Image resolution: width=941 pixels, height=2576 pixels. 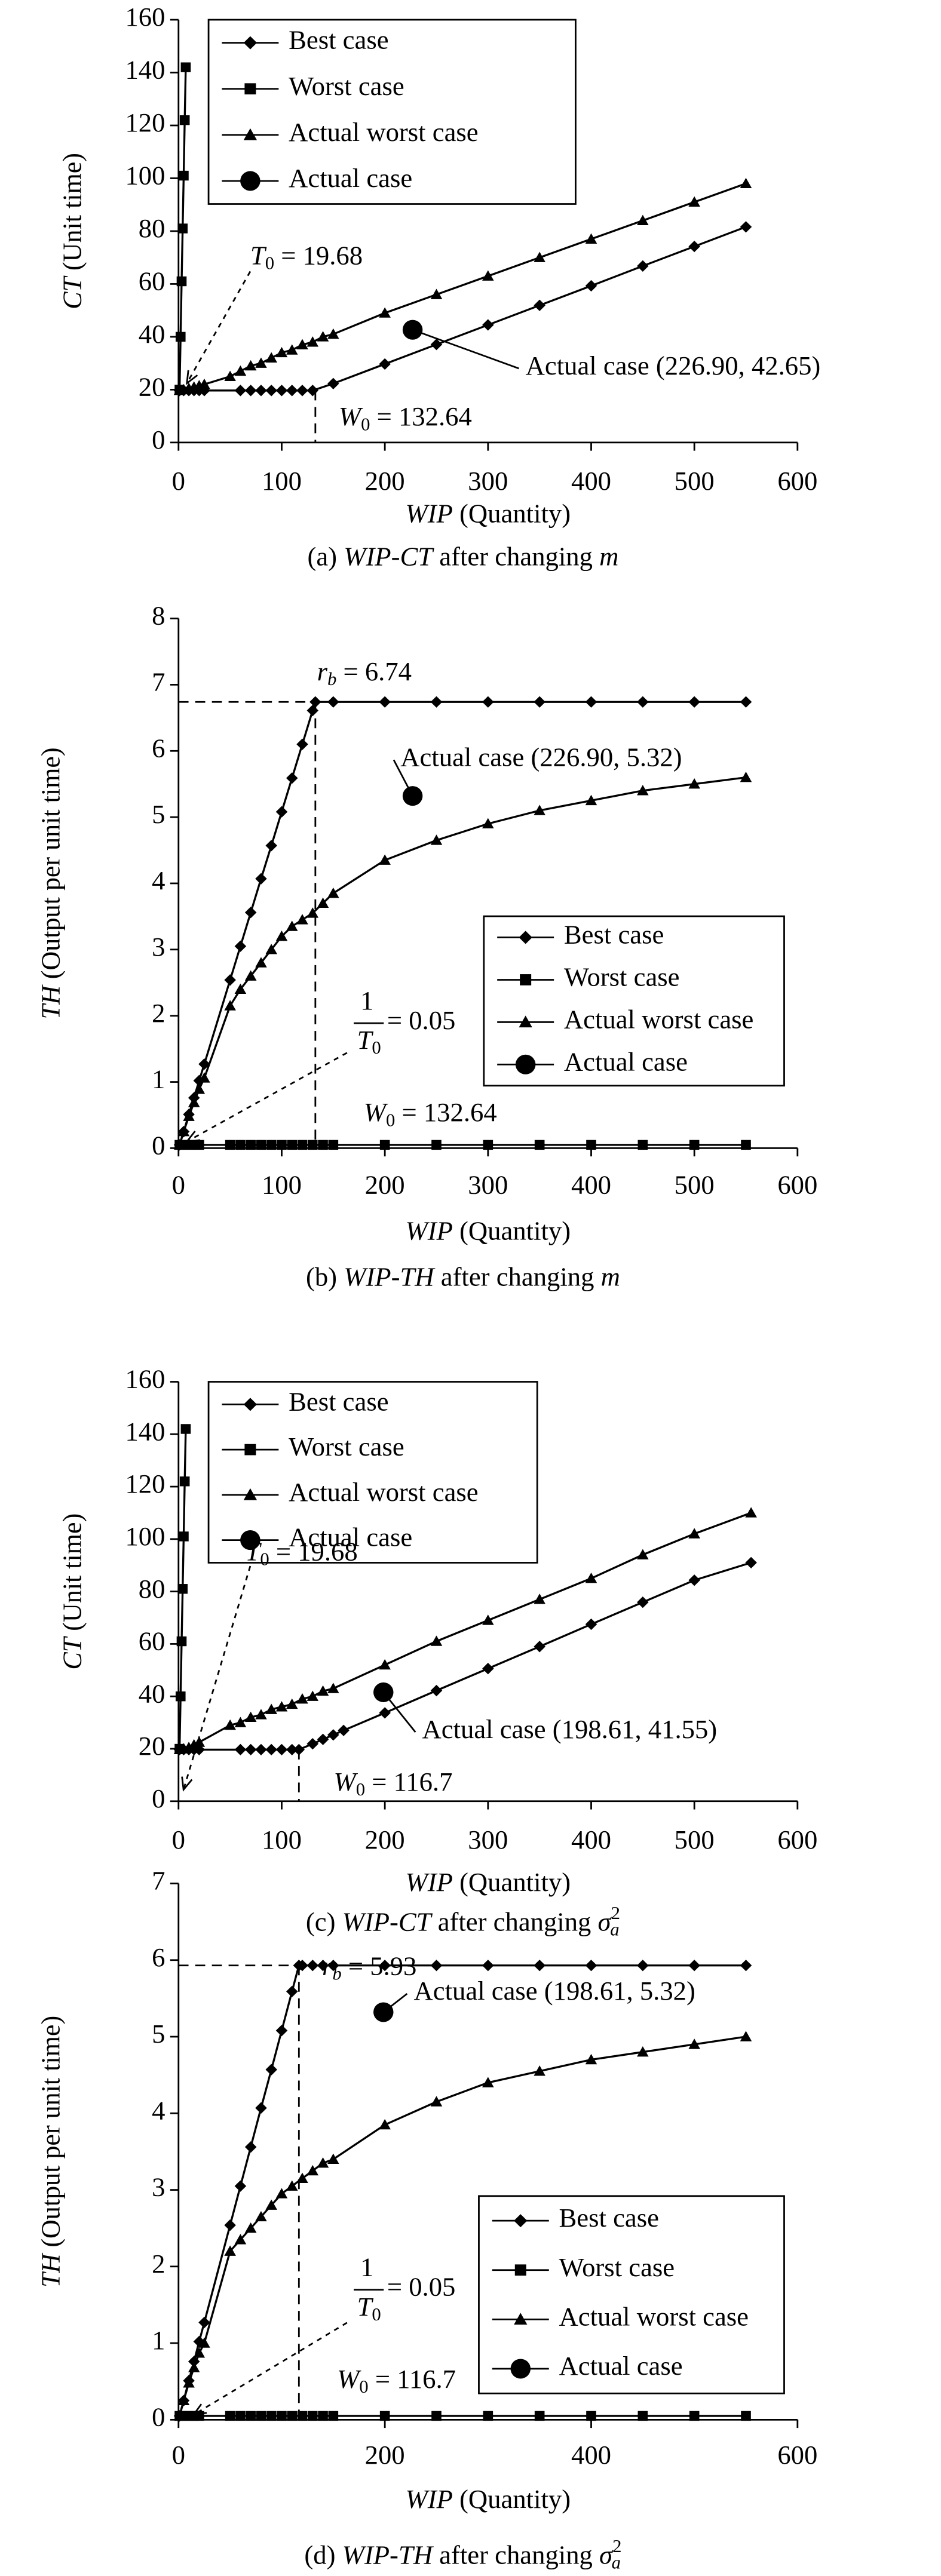 I want to click on x-tick-label: 300, so click(x=488, y=1185).